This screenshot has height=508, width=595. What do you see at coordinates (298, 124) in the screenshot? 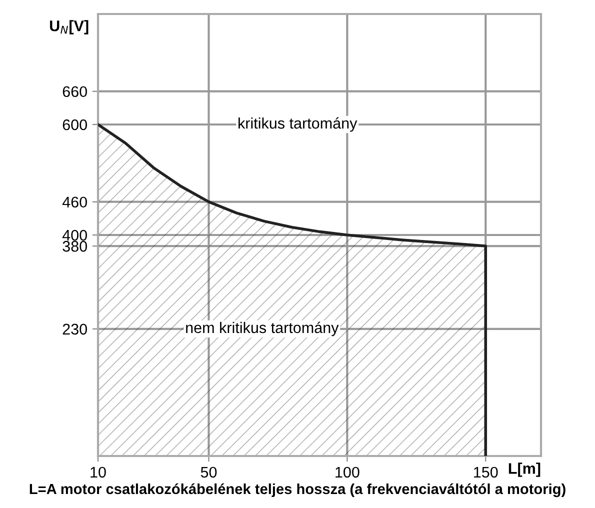
I see `annotation: kritikus tartomány` at bounding box center [298, 124].